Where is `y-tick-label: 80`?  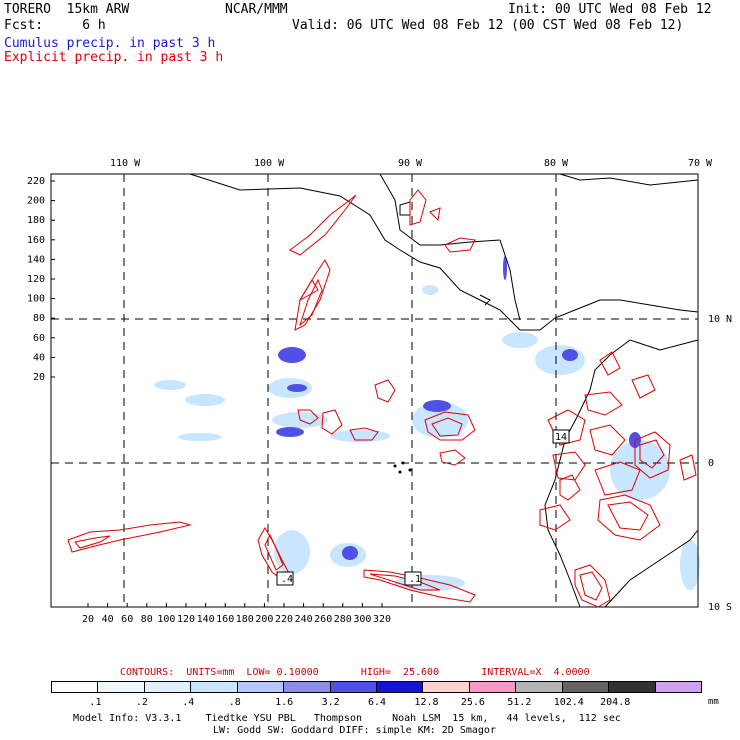
y-tick-label: 80 is located at coordinates (39, 318).